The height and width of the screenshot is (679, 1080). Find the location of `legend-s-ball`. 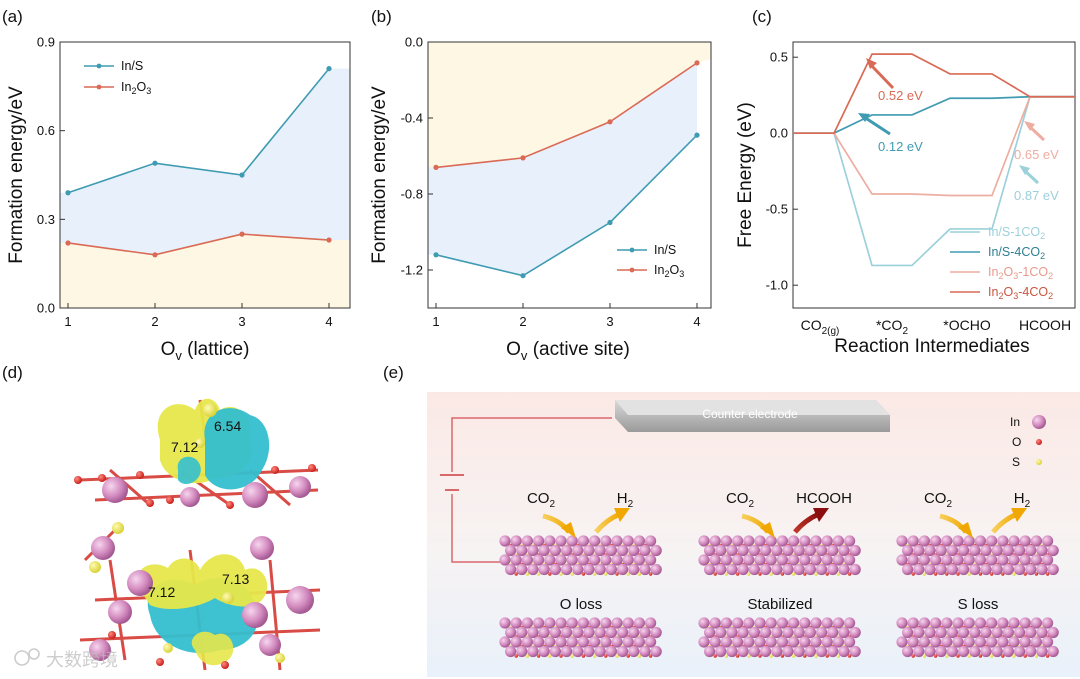

legend-s-ball is located at coordinates (1039, 462).